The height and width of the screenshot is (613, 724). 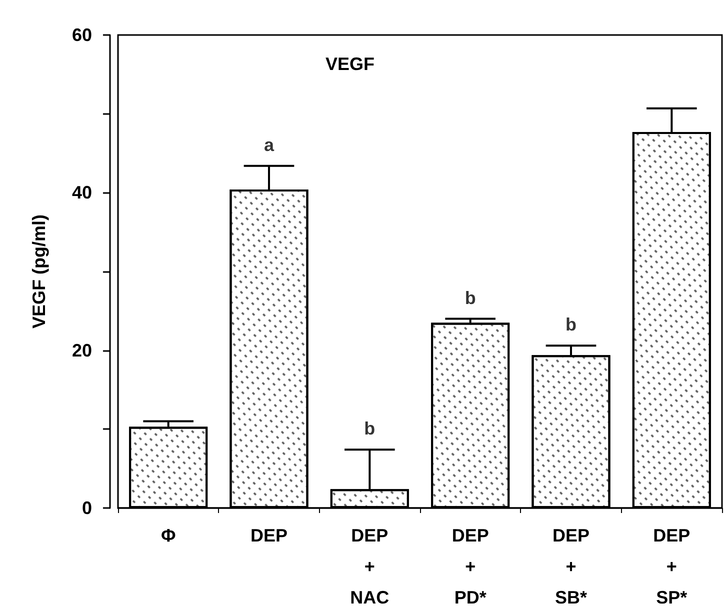 I want to click on x-tick-label: DEP + NAC, so click(x=370, y=567).